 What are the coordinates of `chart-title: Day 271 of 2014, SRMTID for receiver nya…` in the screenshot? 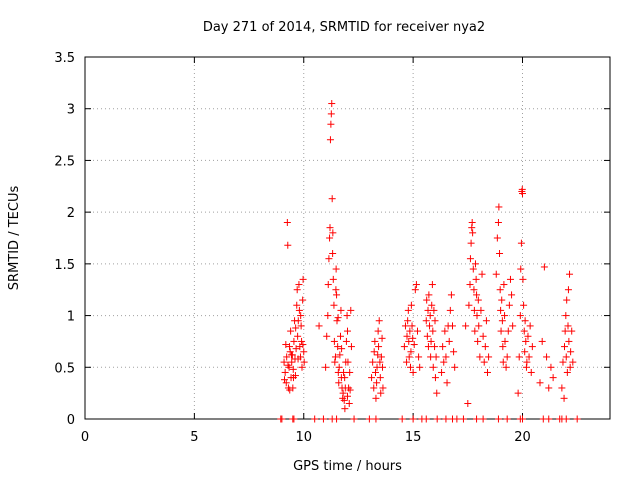 It's located at (344, 27).